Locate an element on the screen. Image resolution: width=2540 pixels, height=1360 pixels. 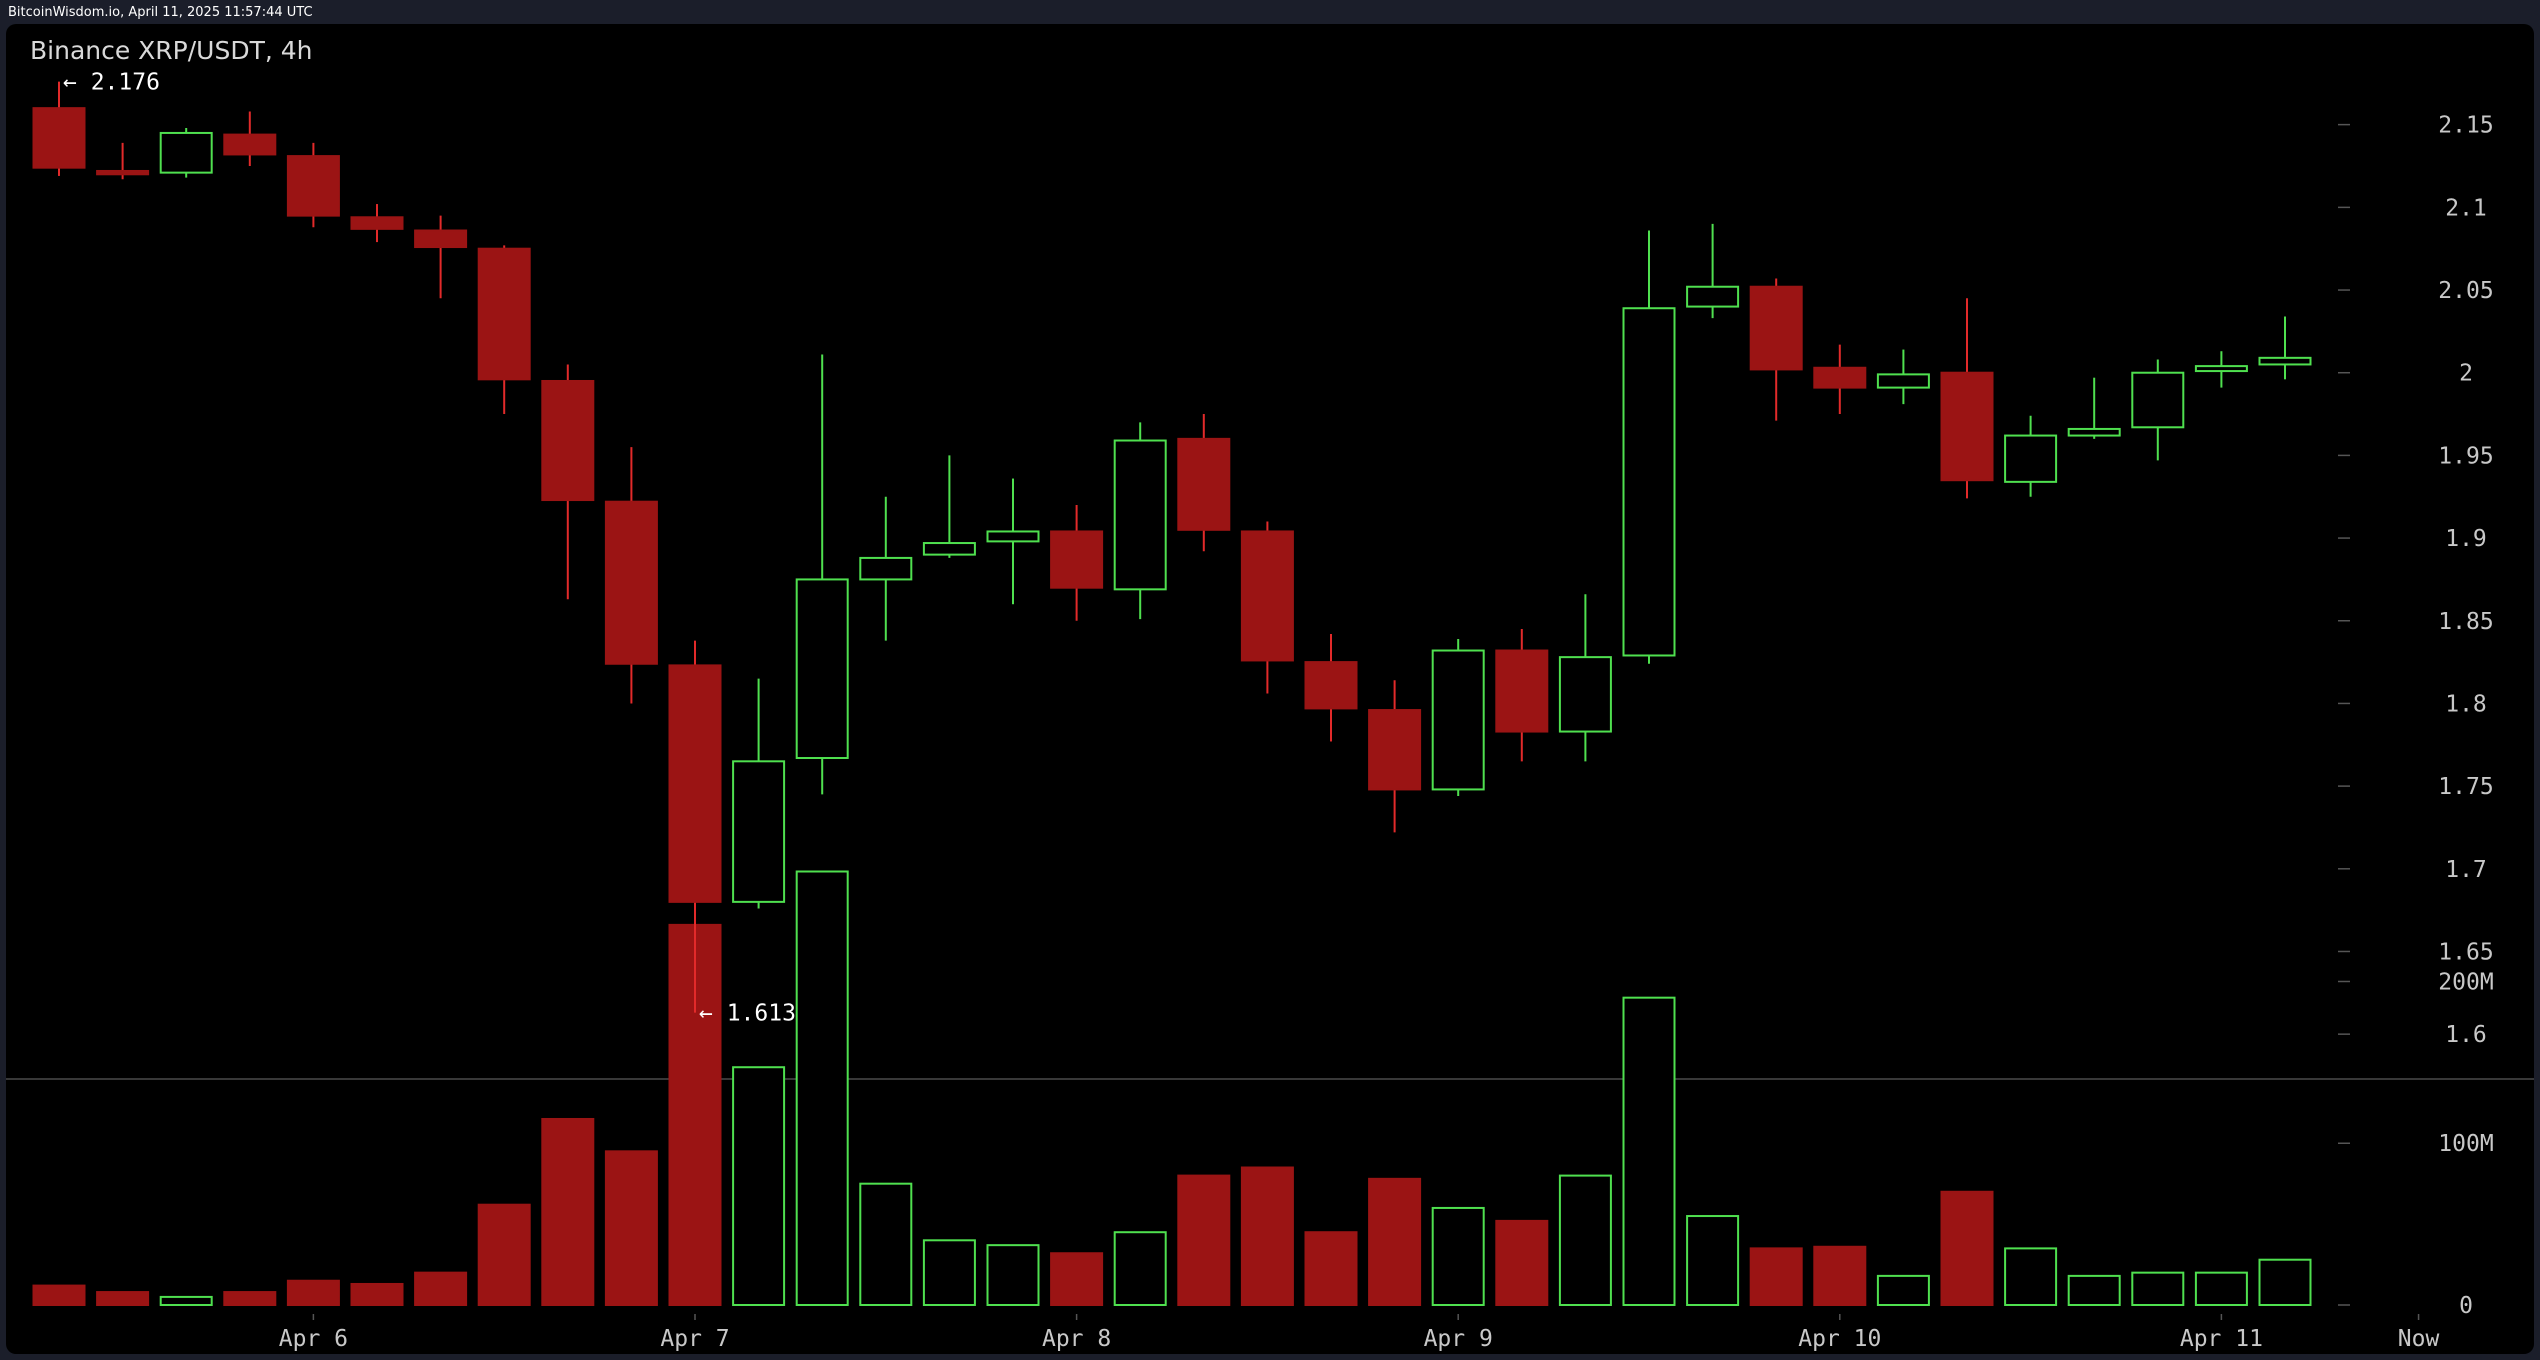
price-tick-label: 2.15 is located at coordinates (2465, 126).